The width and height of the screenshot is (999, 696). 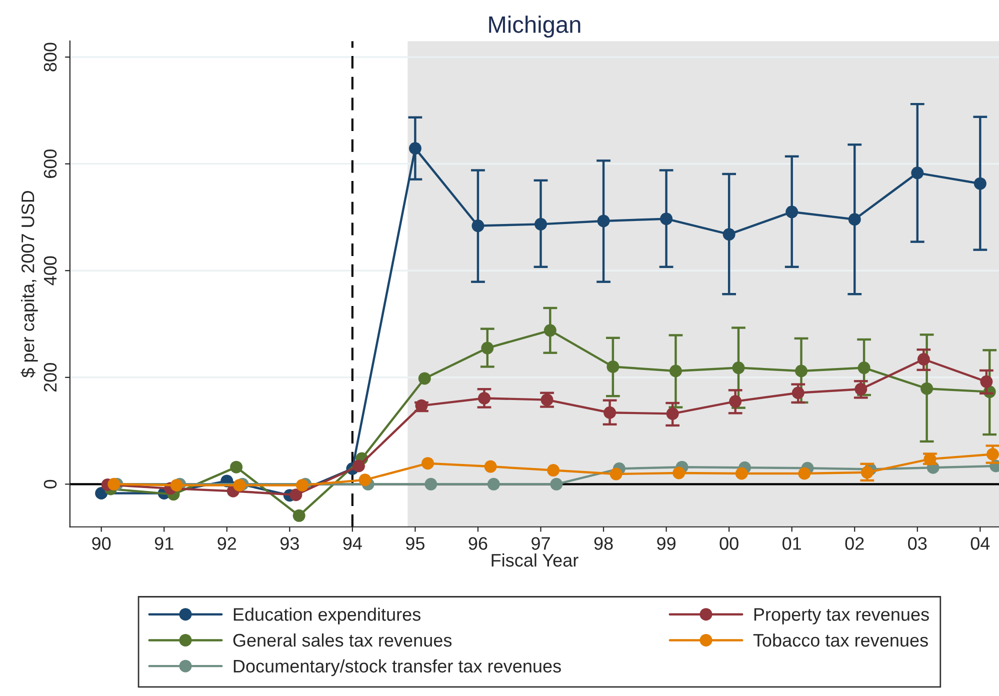 I want to click on x-tick-label: 97, so click(x=541, y=543).